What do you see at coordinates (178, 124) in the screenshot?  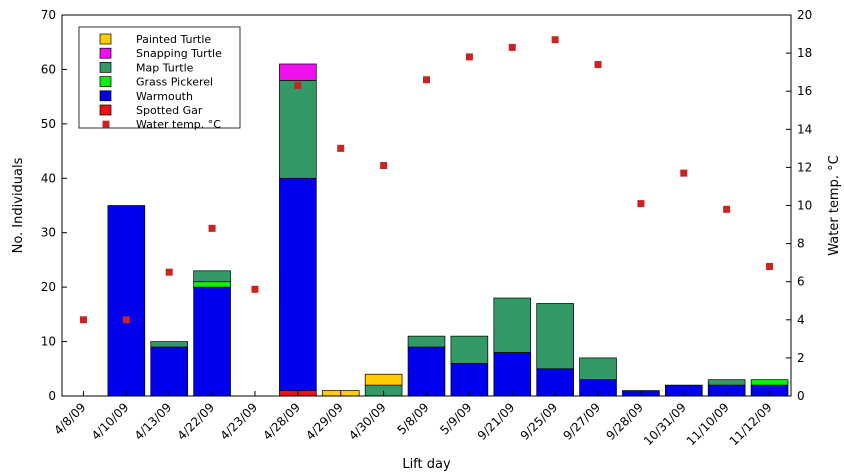 I see `legend-label: Water temp. °C` at bounding box center [178, 124].